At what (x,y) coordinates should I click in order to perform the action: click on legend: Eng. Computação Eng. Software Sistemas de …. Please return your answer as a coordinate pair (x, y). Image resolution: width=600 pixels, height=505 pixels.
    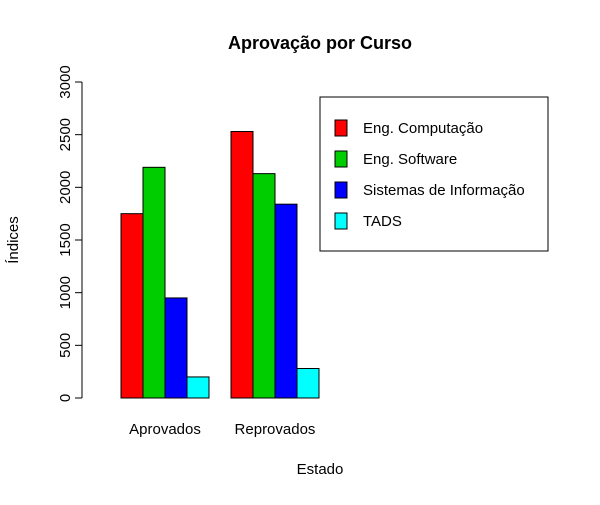
    Looking at the image, I should click on (434, 174).